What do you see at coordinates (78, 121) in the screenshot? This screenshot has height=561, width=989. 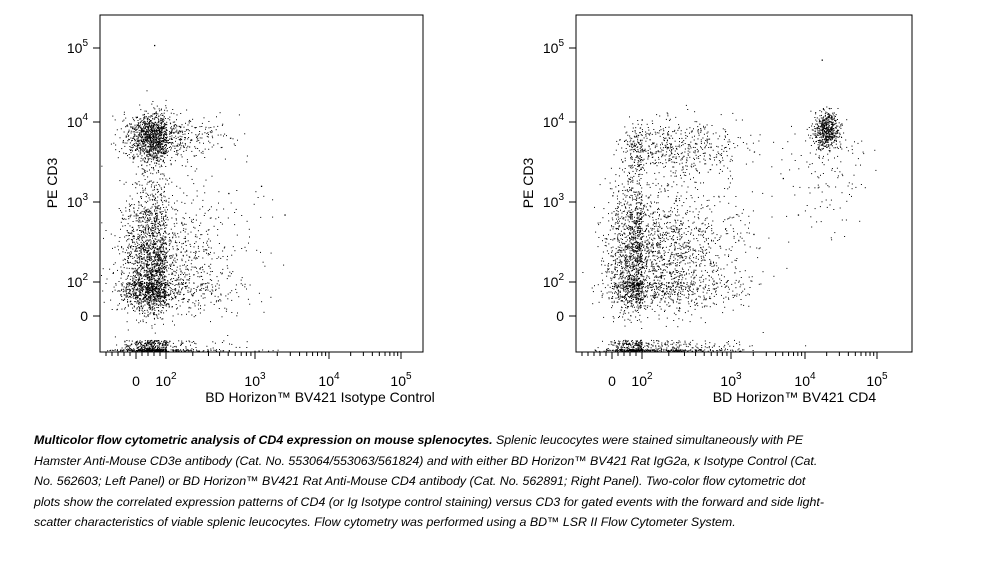 I see `y-tick-label: 104` at bounding box center [78, 121].